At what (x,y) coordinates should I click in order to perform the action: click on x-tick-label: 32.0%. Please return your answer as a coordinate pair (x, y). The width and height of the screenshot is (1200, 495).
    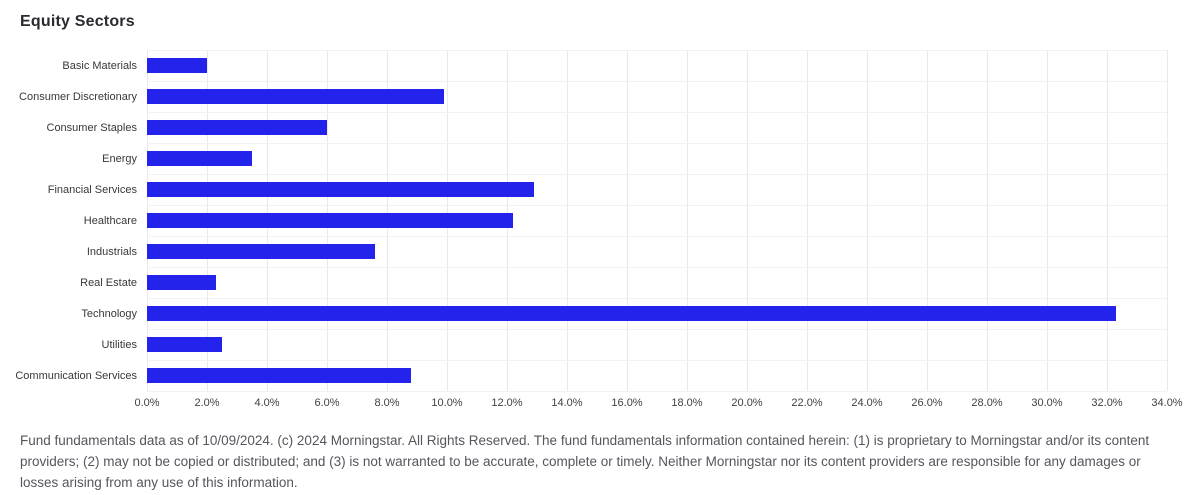
    Looking at the image, I should click on (1107, 403).